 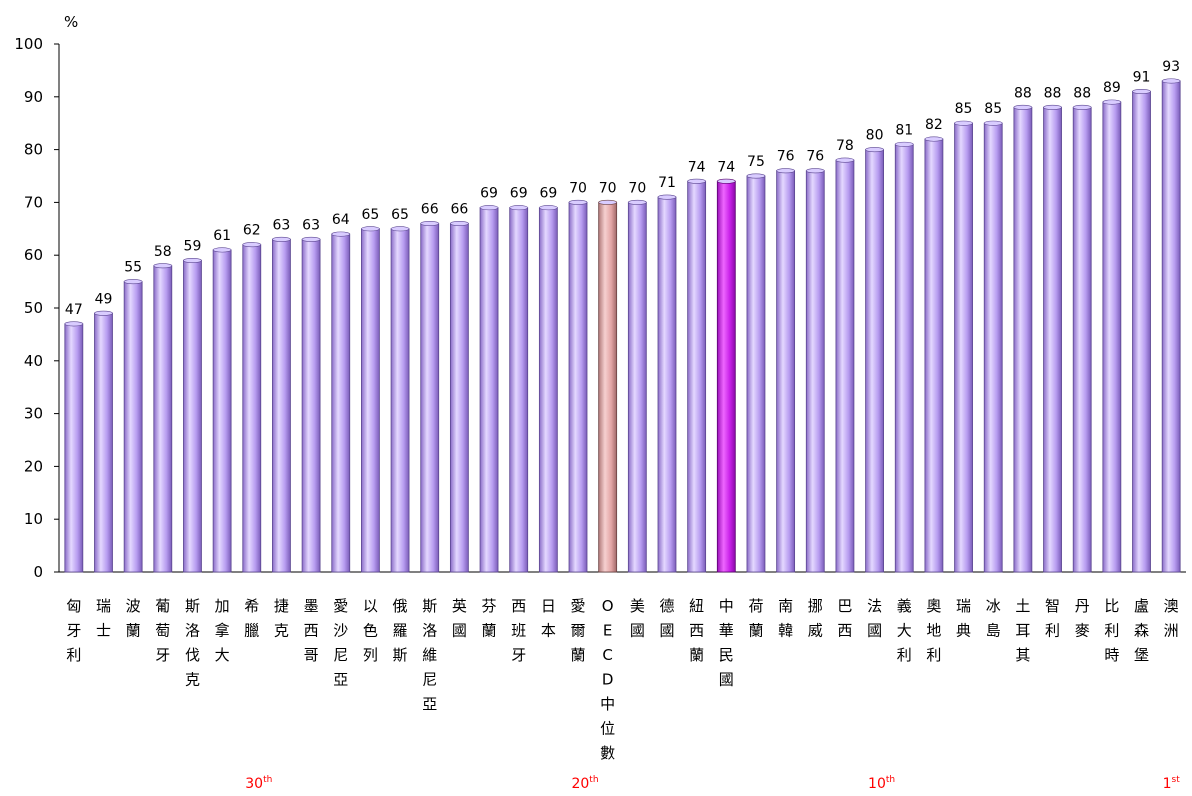 What do you see at coordinates (133, 618) in the screenshot?
I see `category-label: 波蘭` at bounding box center [133, 618].